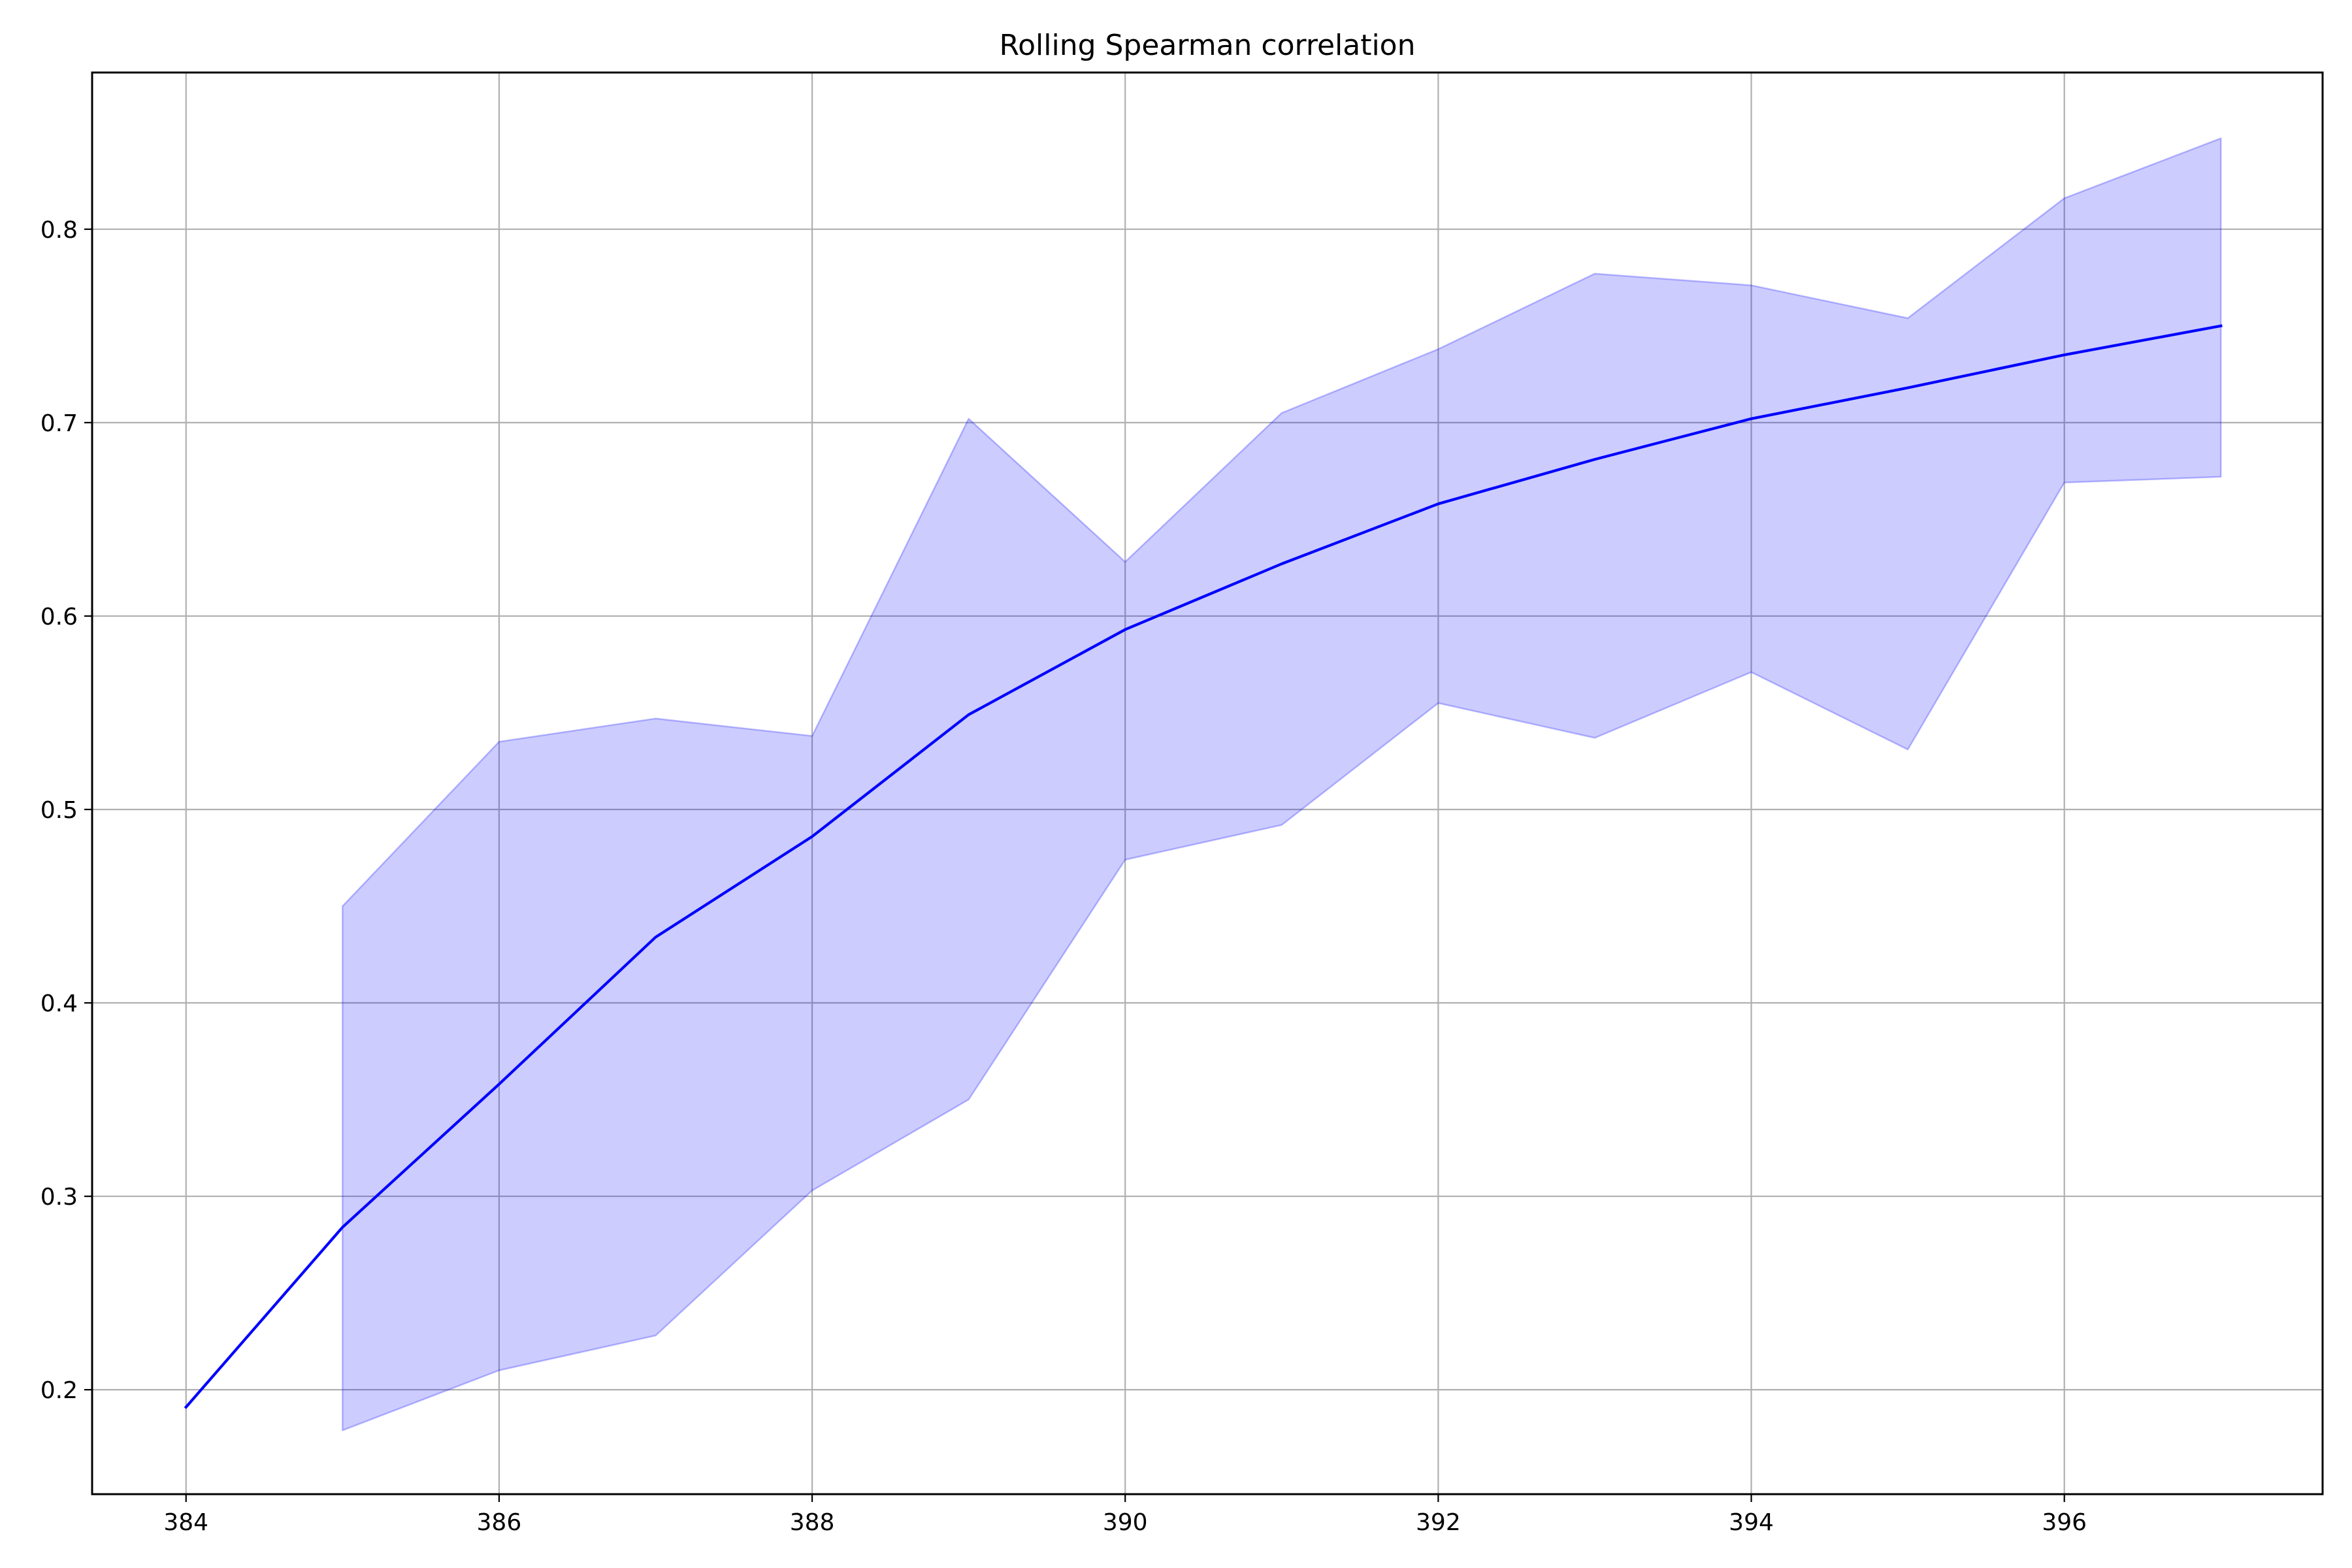 The width and height of the screenshot is (2352, 1568). I want to click on x-tick-label: 388, so click(812, 1522).